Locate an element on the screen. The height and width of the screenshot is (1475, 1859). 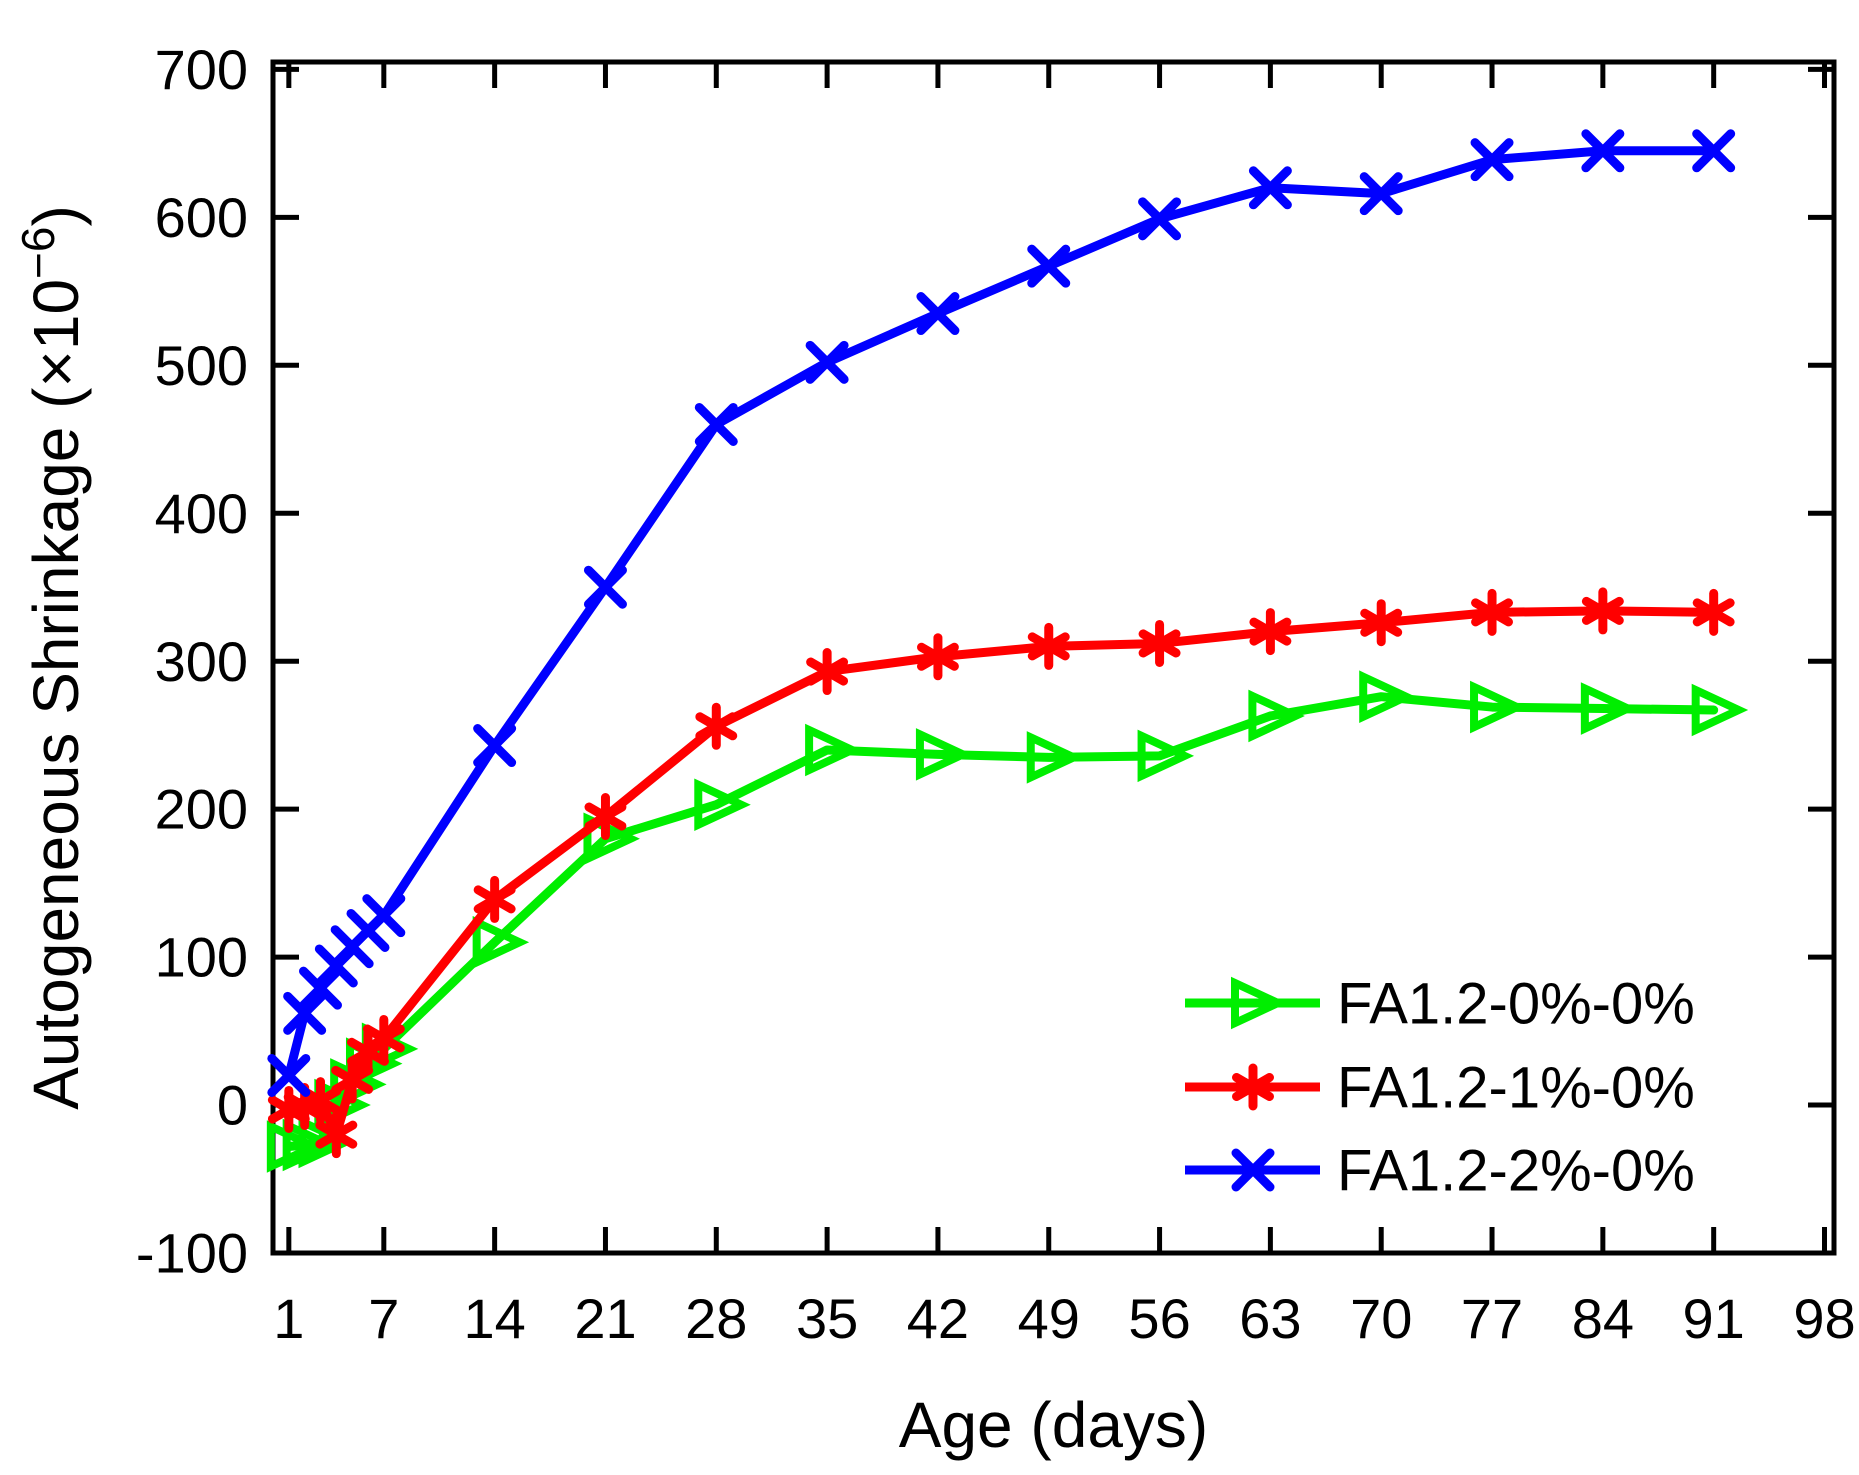
legend-item-FA1.2-1%-0%: FA1.2-1%-0% is located at coordinates (1440, 1087).